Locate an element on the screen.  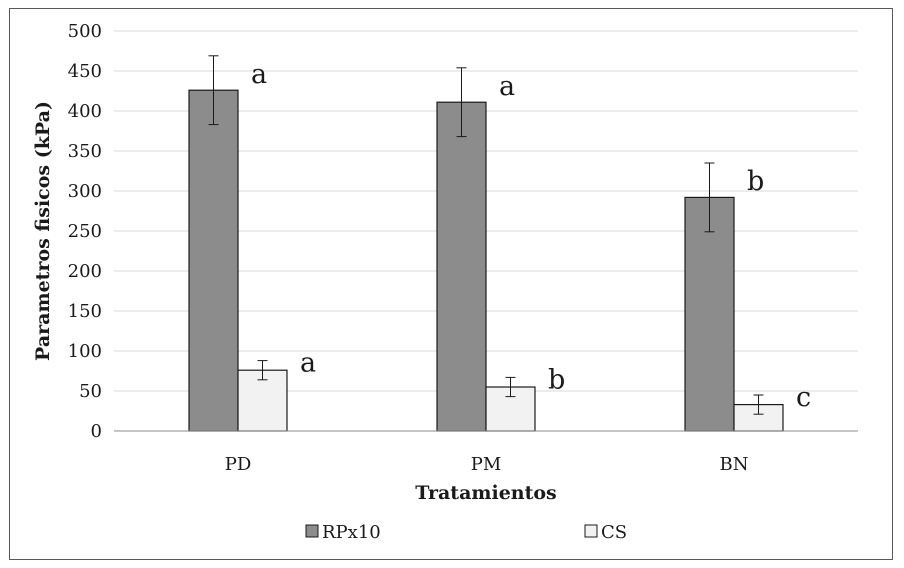
bar-RPx10-BN is located at coordinates (709, 314).